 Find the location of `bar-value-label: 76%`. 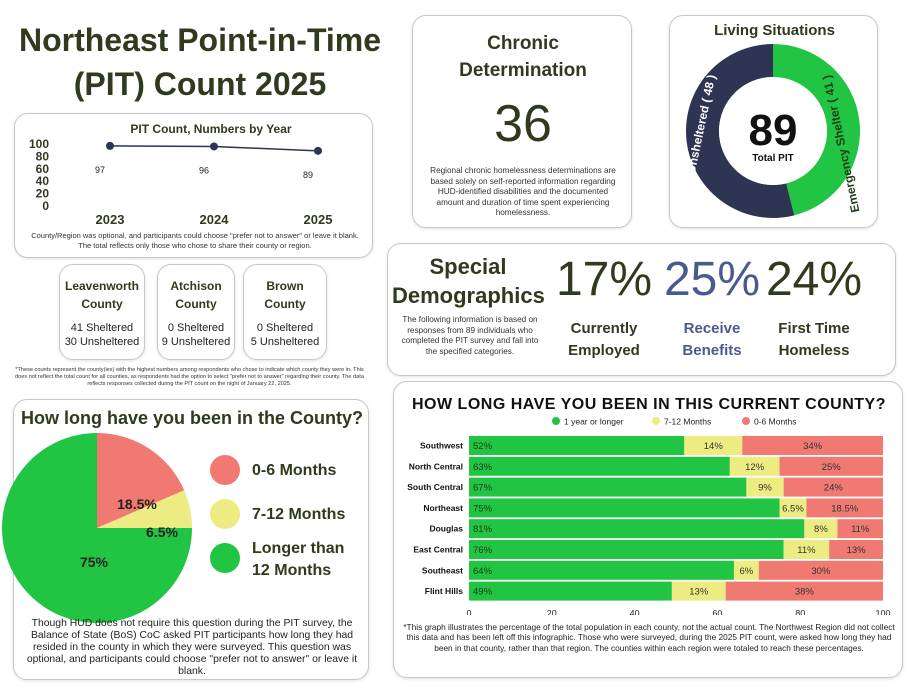

bar-value-label: 76% is located at coordinates (483, 550).